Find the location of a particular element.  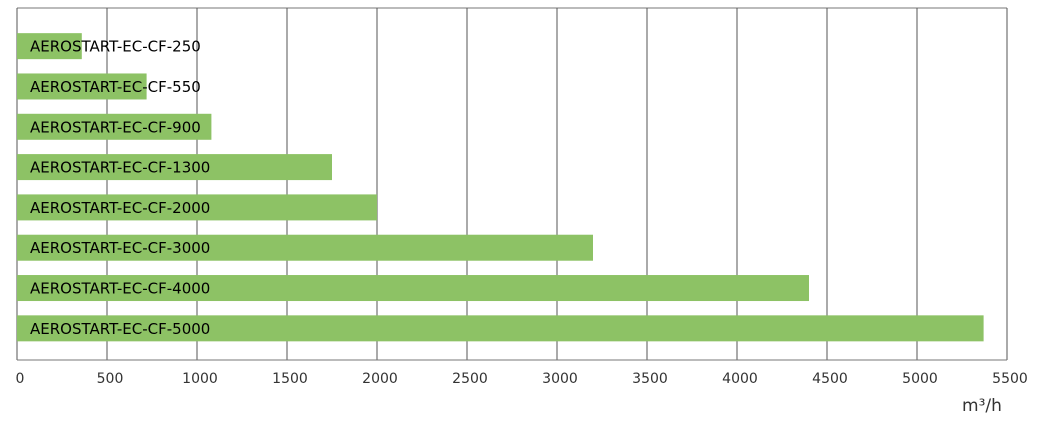

x-axis-label: m³/h is located at coordinates (982, 406).